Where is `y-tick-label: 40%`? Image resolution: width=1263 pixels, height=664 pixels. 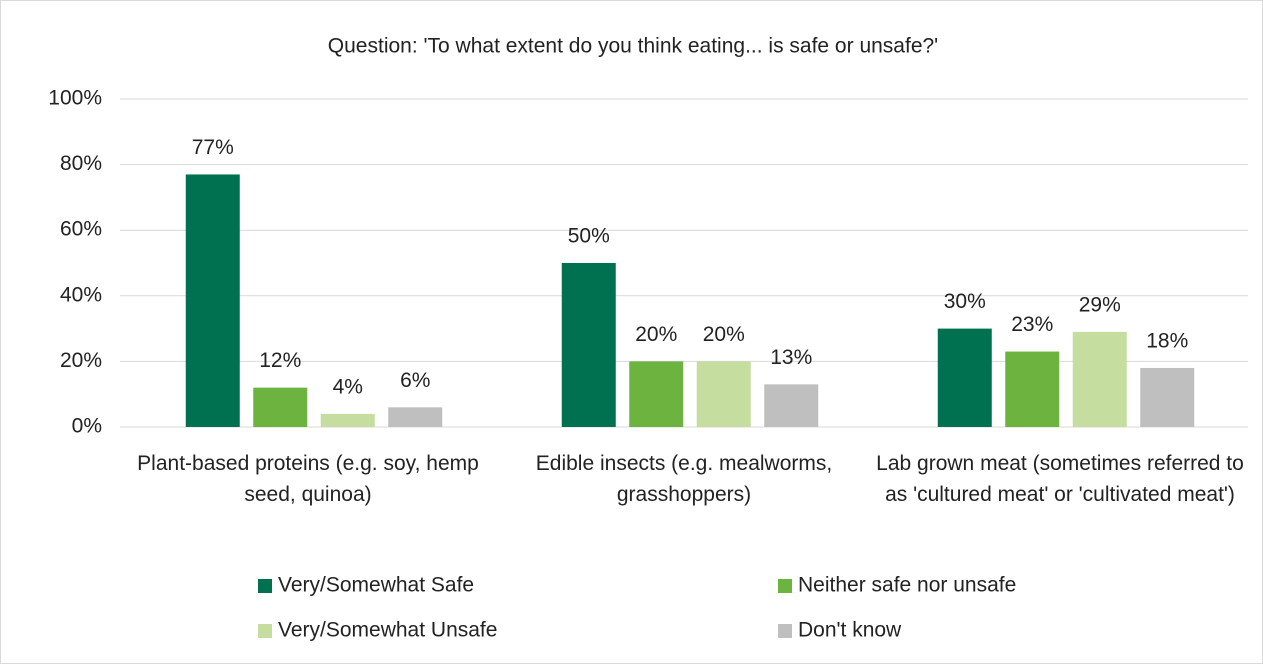 y-tick-label: 40% is located at coordinates (81, 294).